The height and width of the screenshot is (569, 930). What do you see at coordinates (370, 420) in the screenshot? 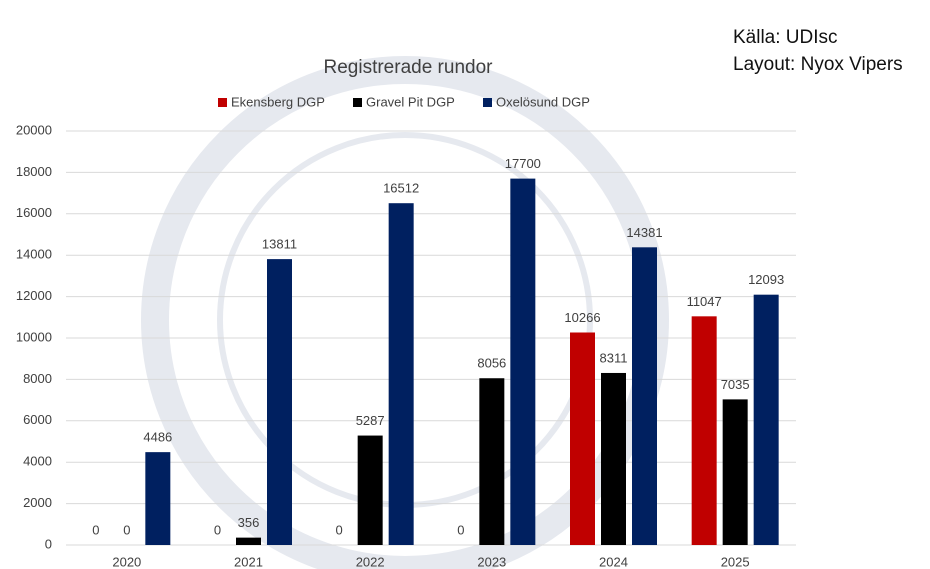
I see `data-label: 5287` at bounding box center [370, 420].